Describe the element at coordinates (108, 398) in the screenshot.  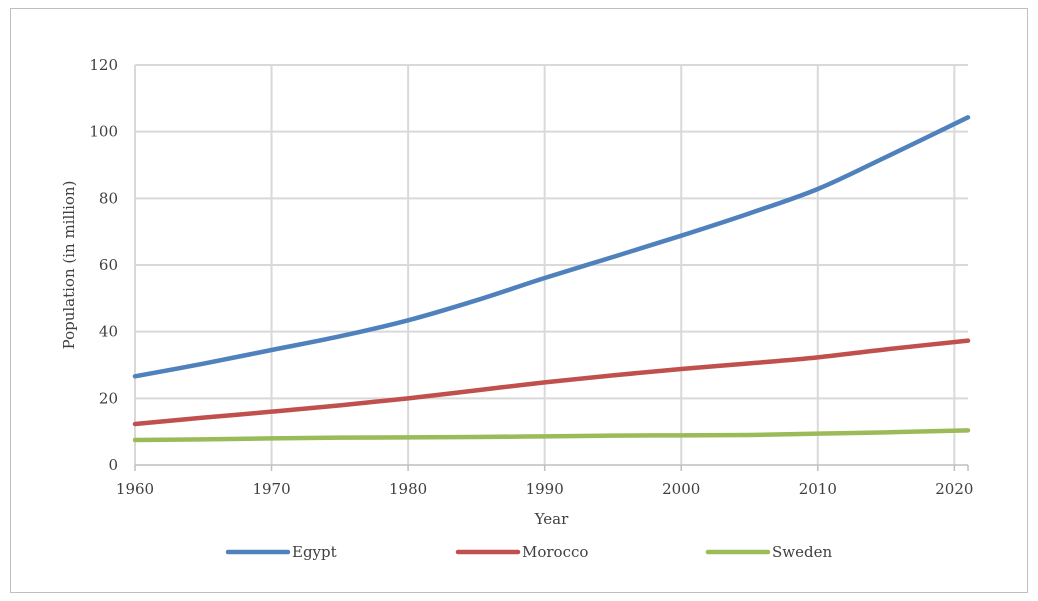
I see `y-tick-label: 20` at that location.